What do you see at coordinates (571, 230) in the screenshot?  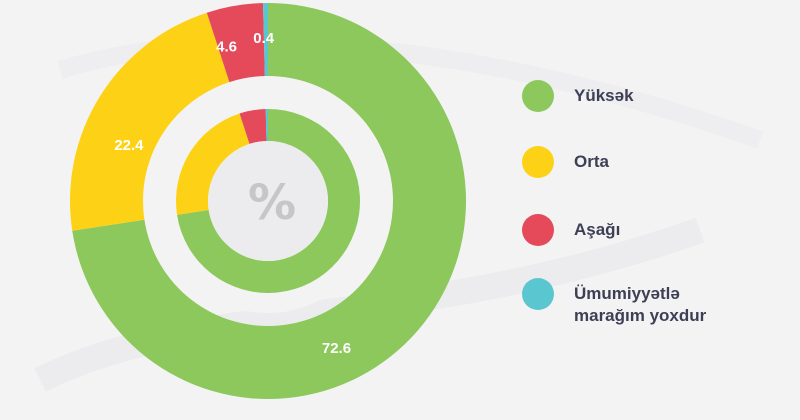 I see `legend-item-asagi: Aşağı` at bounding box center [571, 230].